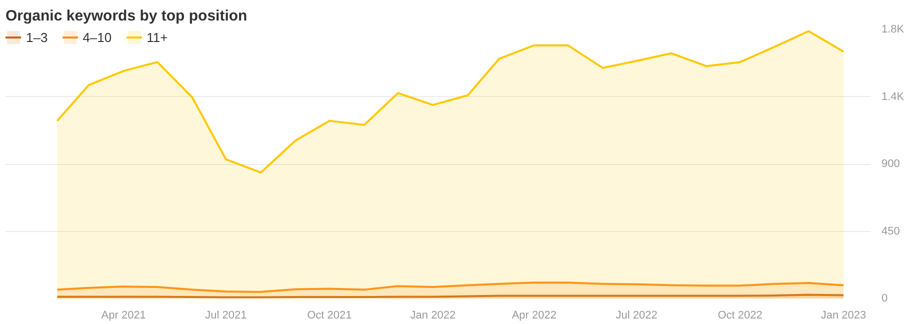 This screenshot has height=324, width=907. Describe the element at coordinates (329, 316) in the screenshot. I see `x-tick-label: Oct 2021` at that location.